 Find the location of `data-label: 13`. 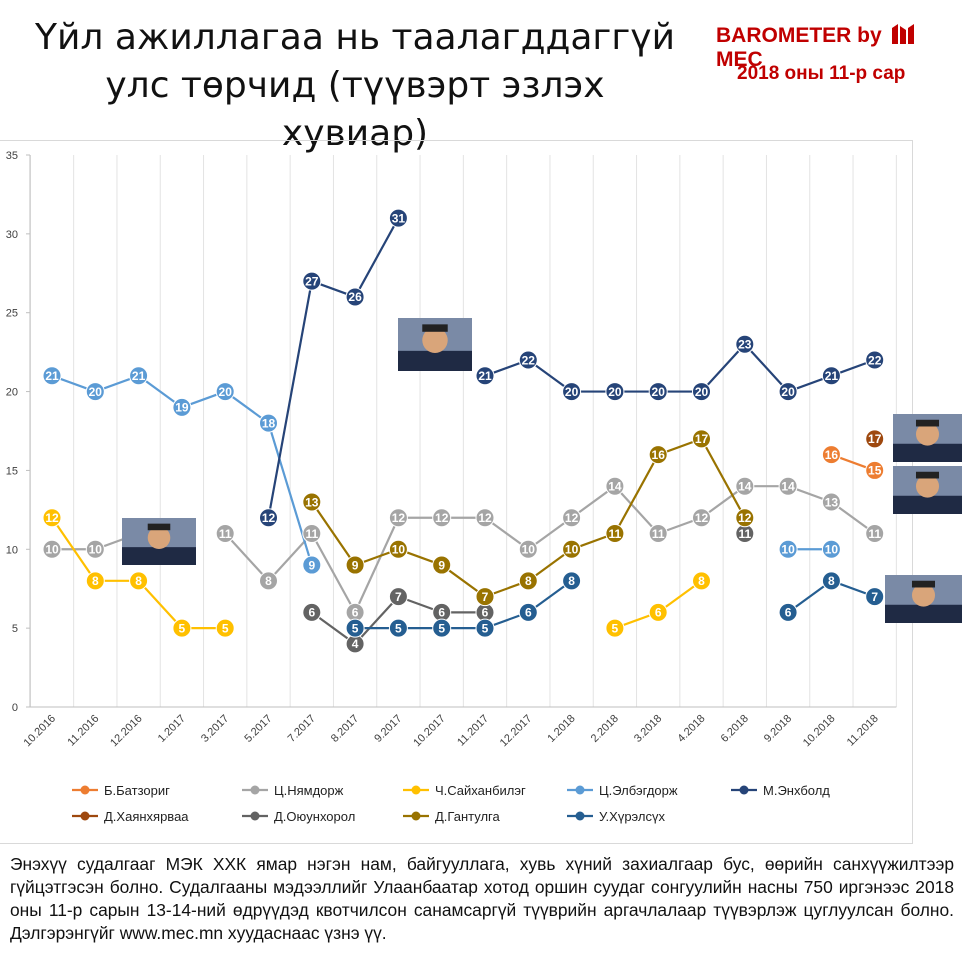

data-label: 13 is located at coordinates (312, 502).